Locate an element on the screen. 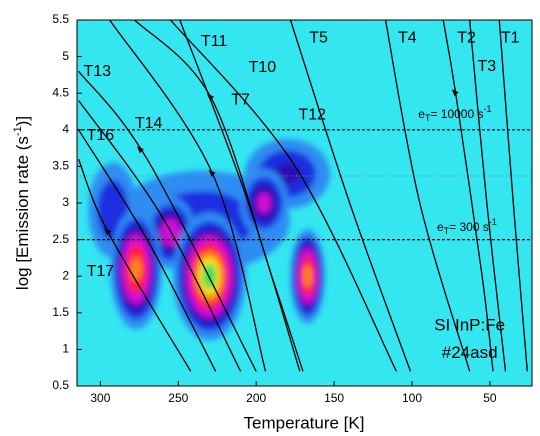 The image size is (540, 436). y-axis-label-sup: -1 is located at coordinates (18, 131).